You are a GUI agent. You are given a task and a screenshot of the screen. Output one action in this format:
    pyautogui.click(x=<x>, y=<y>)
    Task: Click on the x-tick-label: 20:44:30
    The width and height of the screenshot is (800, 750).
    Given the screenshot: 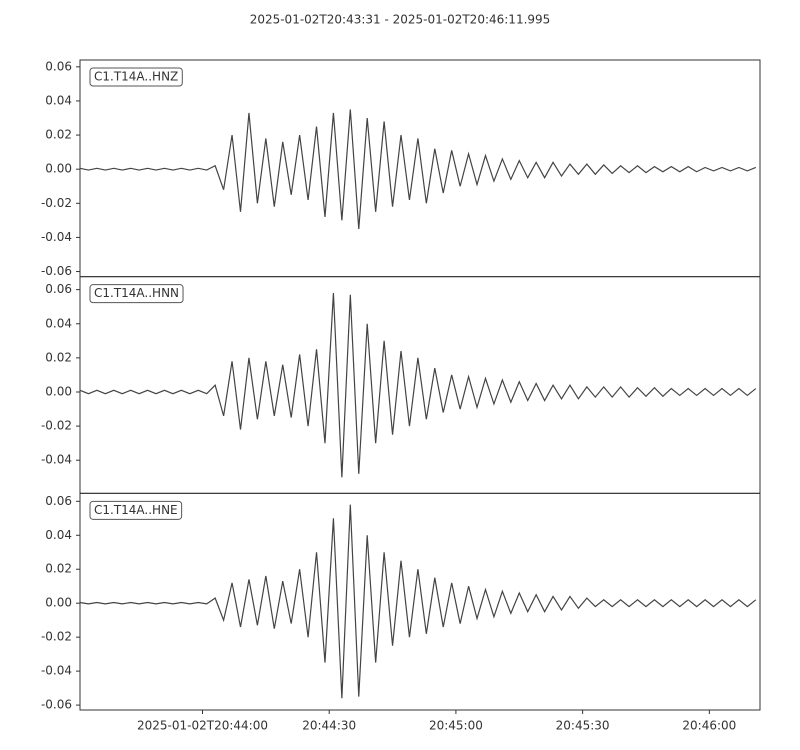 What is the action you would take?
    pyautogui.click(x=329, y=726)
    